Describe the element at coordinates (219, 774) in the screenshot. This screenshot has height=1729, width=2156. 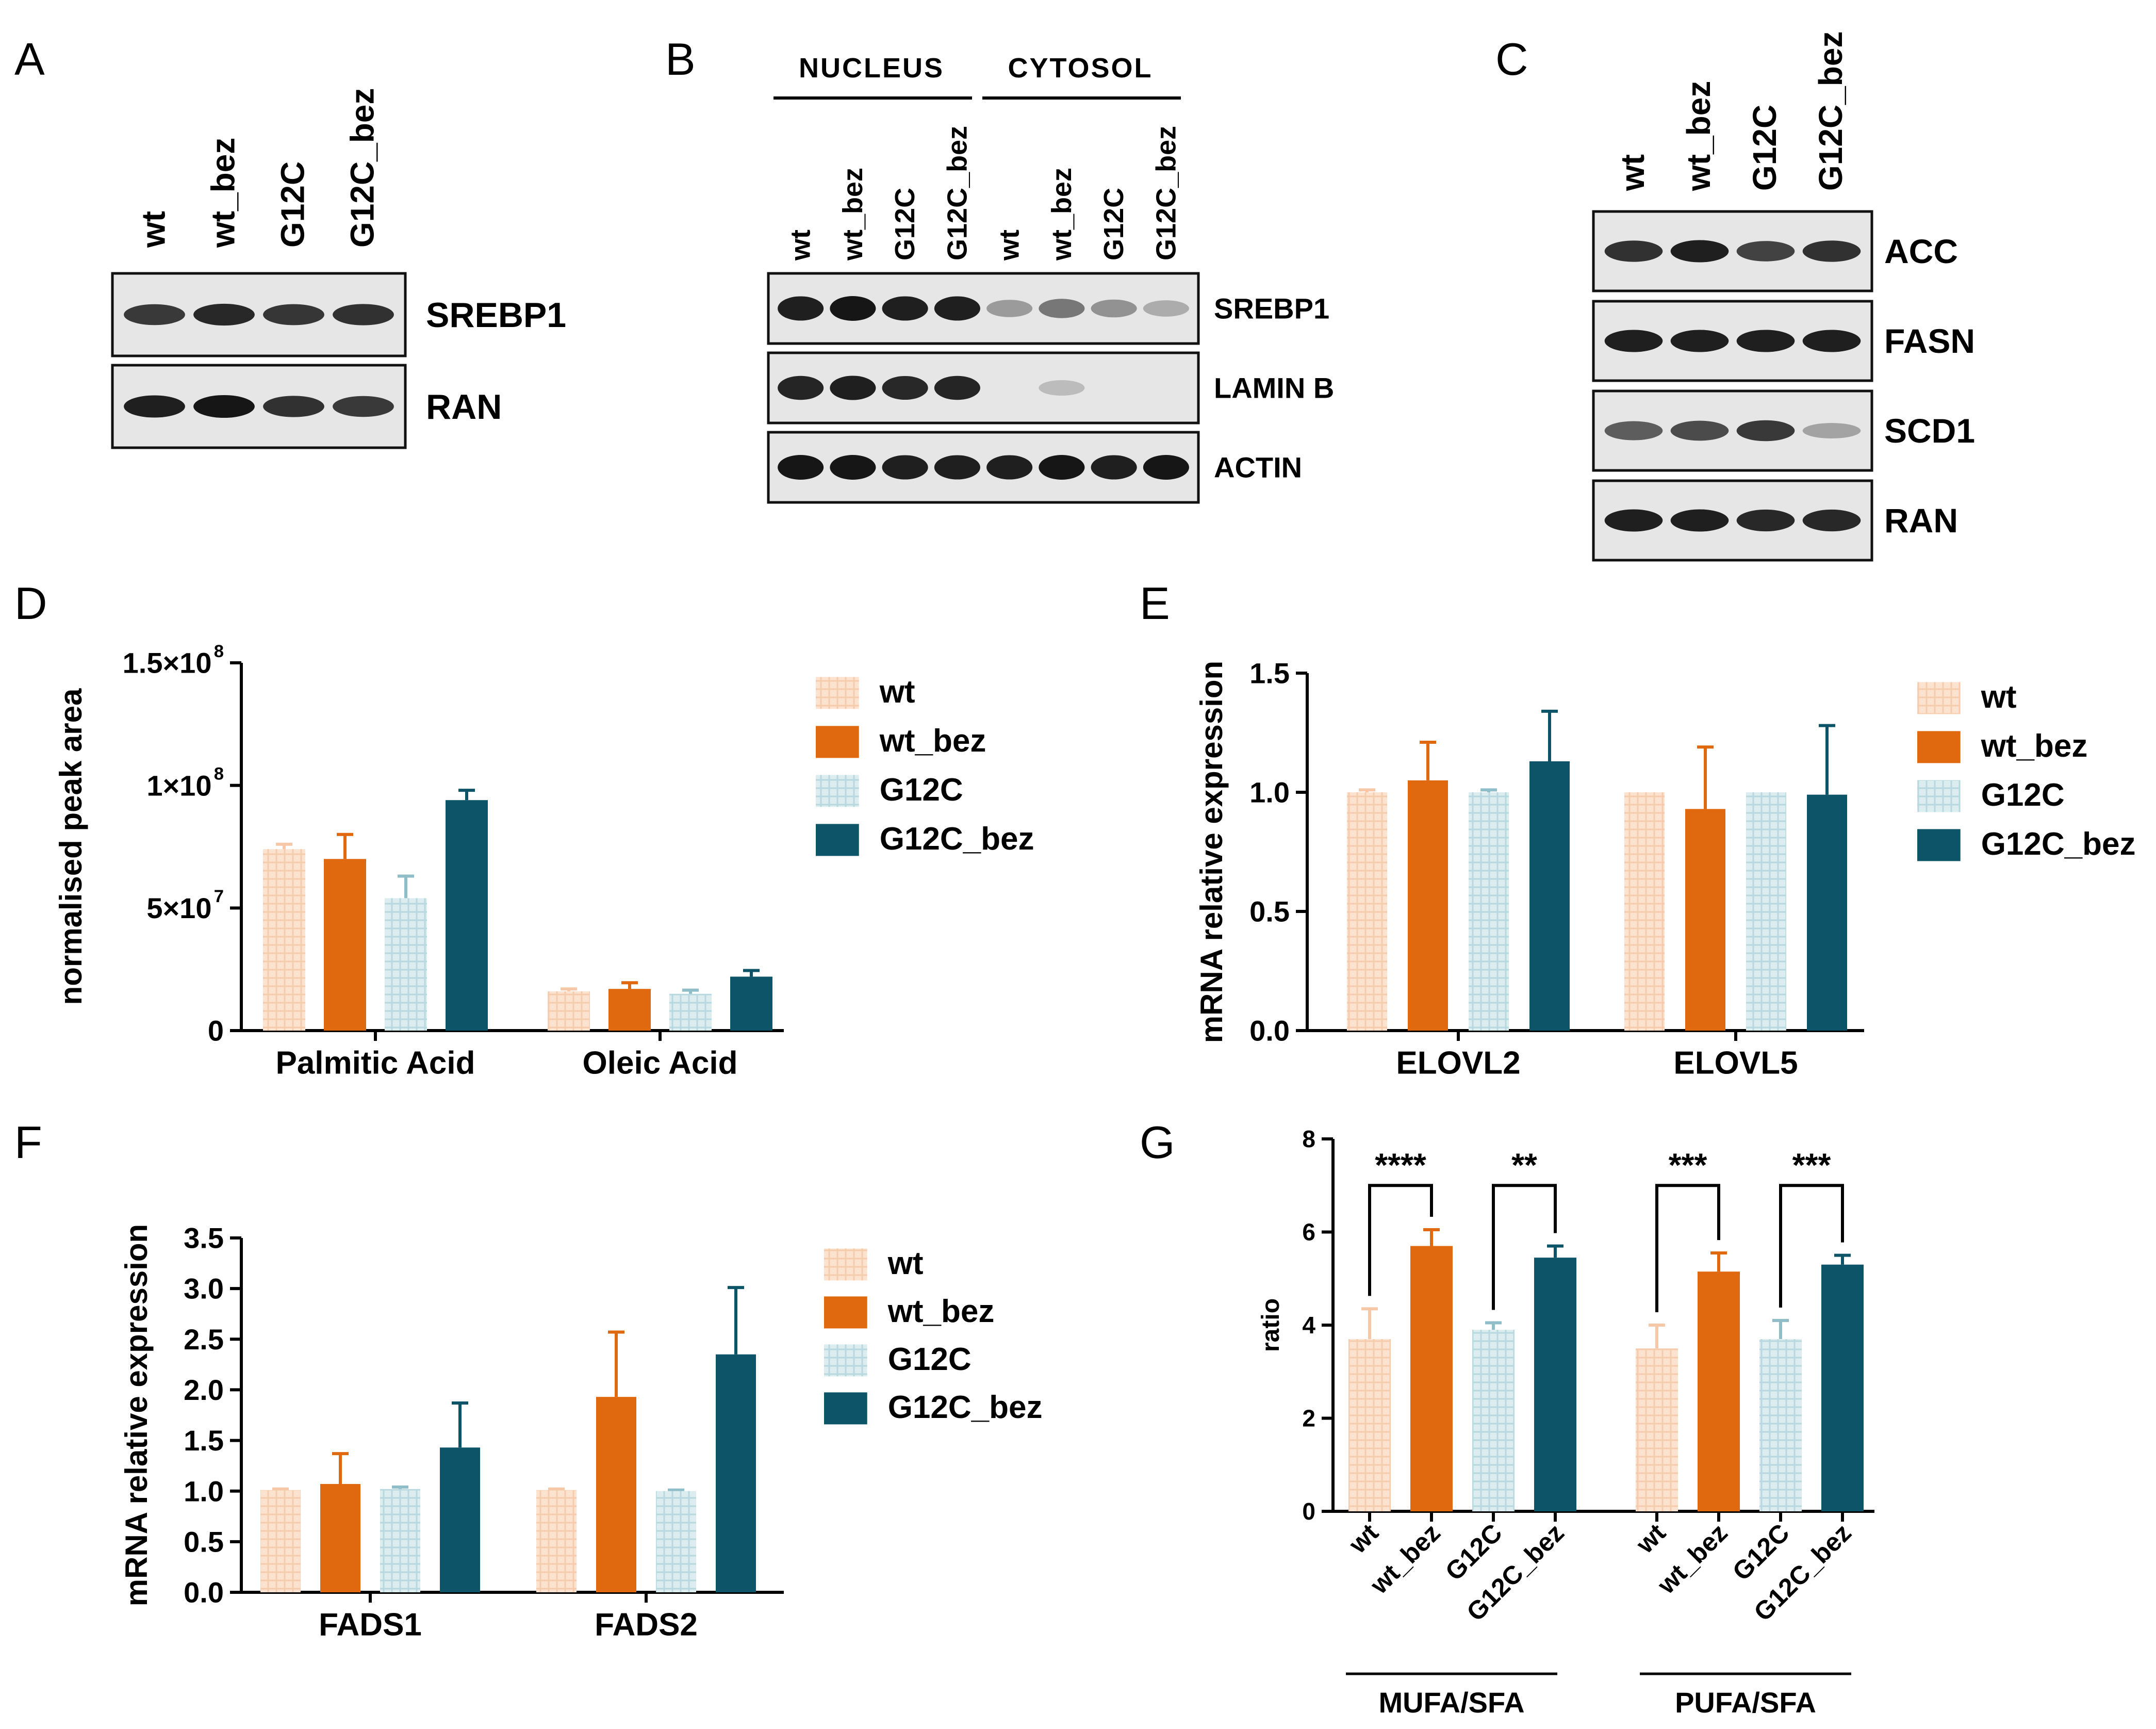
I see `y-tick-exponent: 8` at that location.